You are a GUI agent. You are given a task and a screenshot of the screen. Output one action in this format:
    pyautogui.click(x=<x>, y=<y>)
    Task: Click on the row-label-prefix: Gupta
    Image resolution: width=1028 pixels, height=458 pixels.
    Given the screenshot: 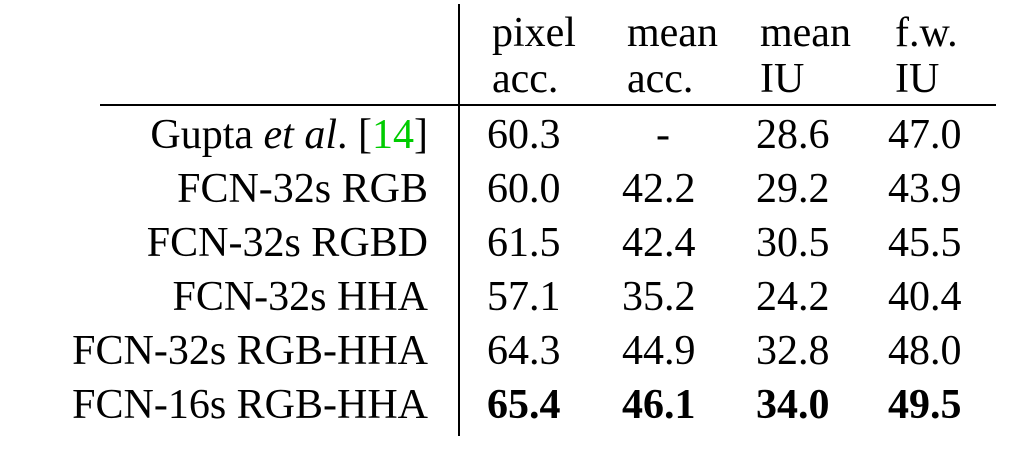 What is the action you would take?
    pyautogui.click(x=207, y=135)
    